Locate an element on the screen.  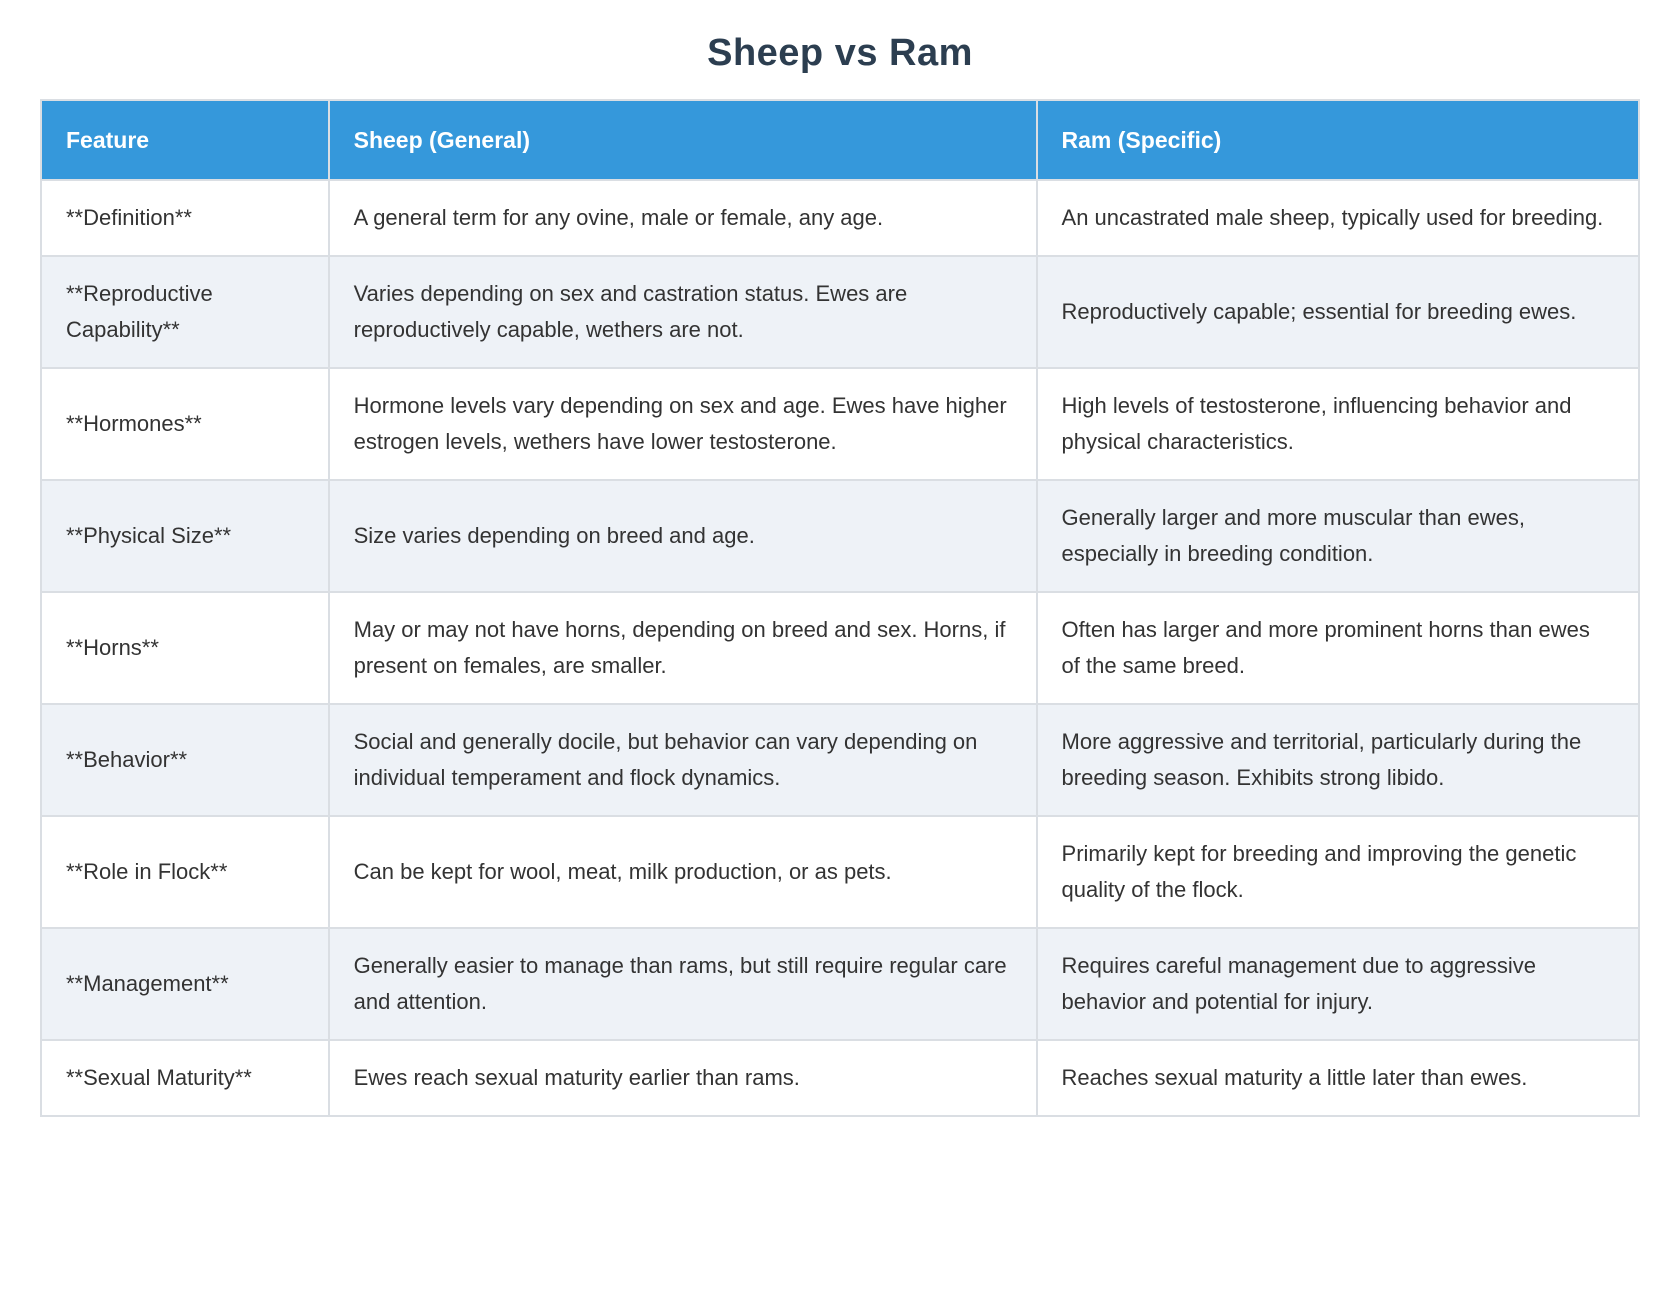
page-title: Sheep vs Ram is located at coordinates (840, 53).